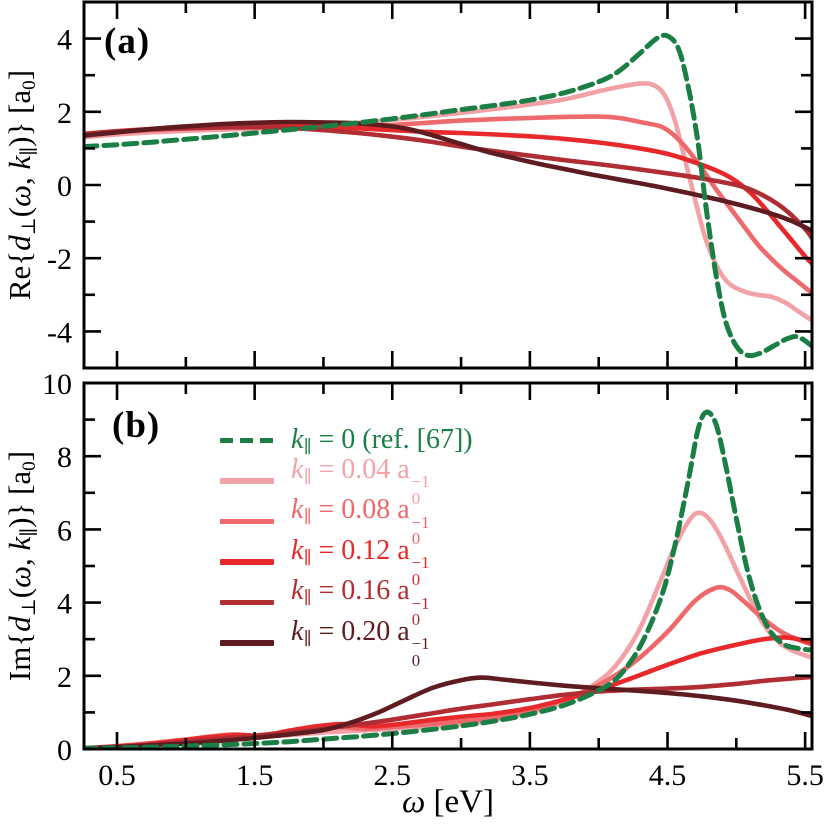 This screenshot has height=829, width=827. What do you see at coordinates (360, 602) in the screenshot?
I see `legend-entry-label: k∥ = 0.16 a −1 0` at bounding box center [360, 602].